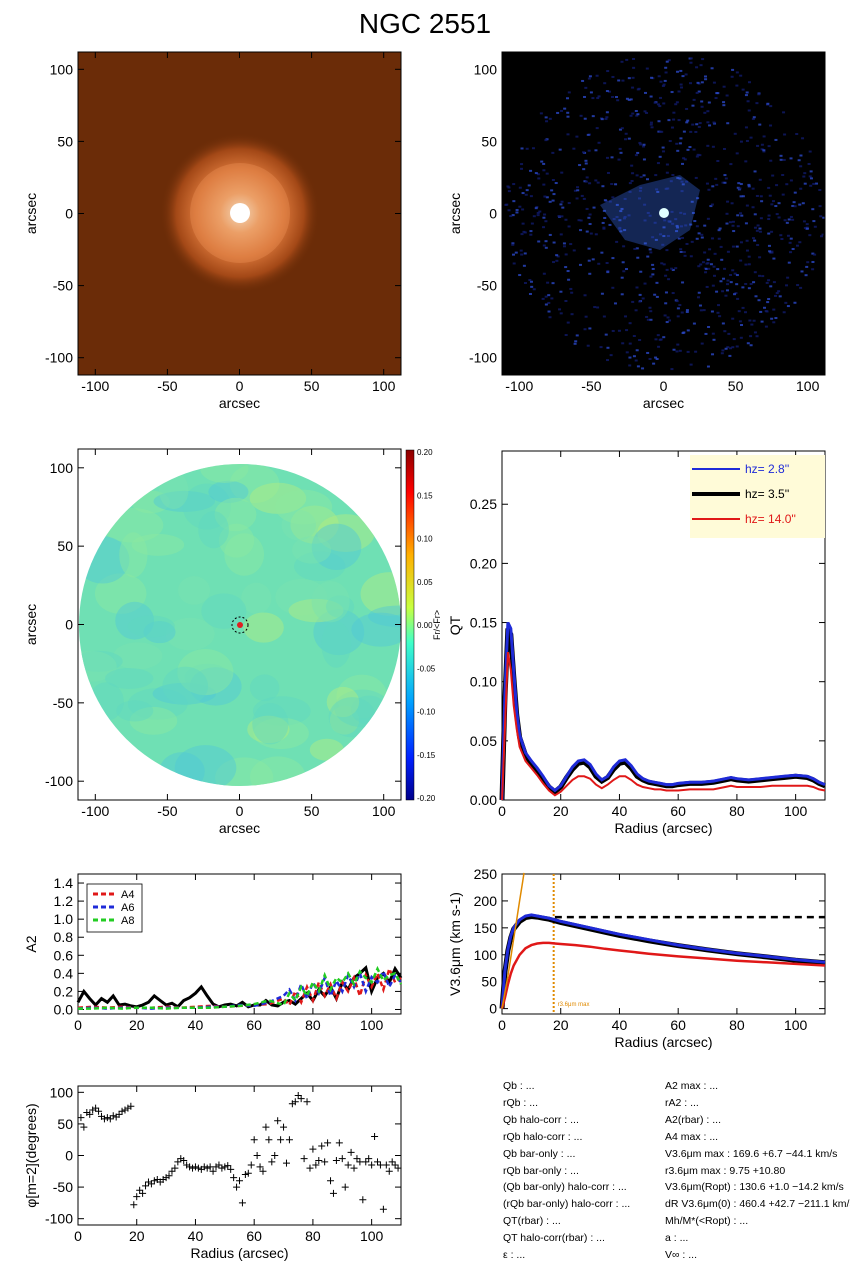  I want to click on y-tick-label: 100, so click(62, 468).